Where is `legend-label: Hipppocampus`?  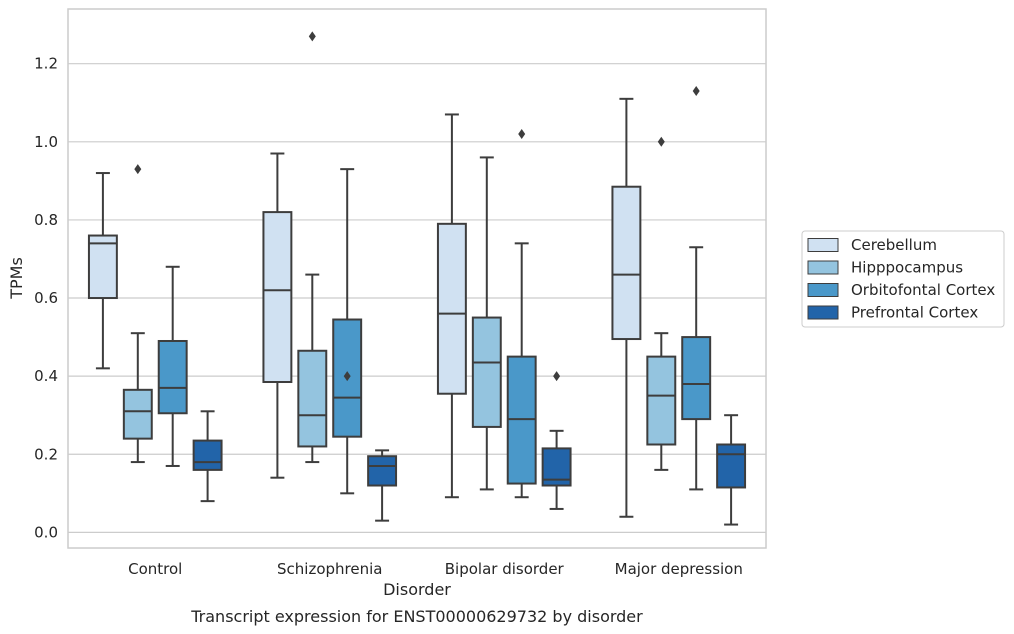
legend-label: Hipppocampus is located at coordinates (907, 268).